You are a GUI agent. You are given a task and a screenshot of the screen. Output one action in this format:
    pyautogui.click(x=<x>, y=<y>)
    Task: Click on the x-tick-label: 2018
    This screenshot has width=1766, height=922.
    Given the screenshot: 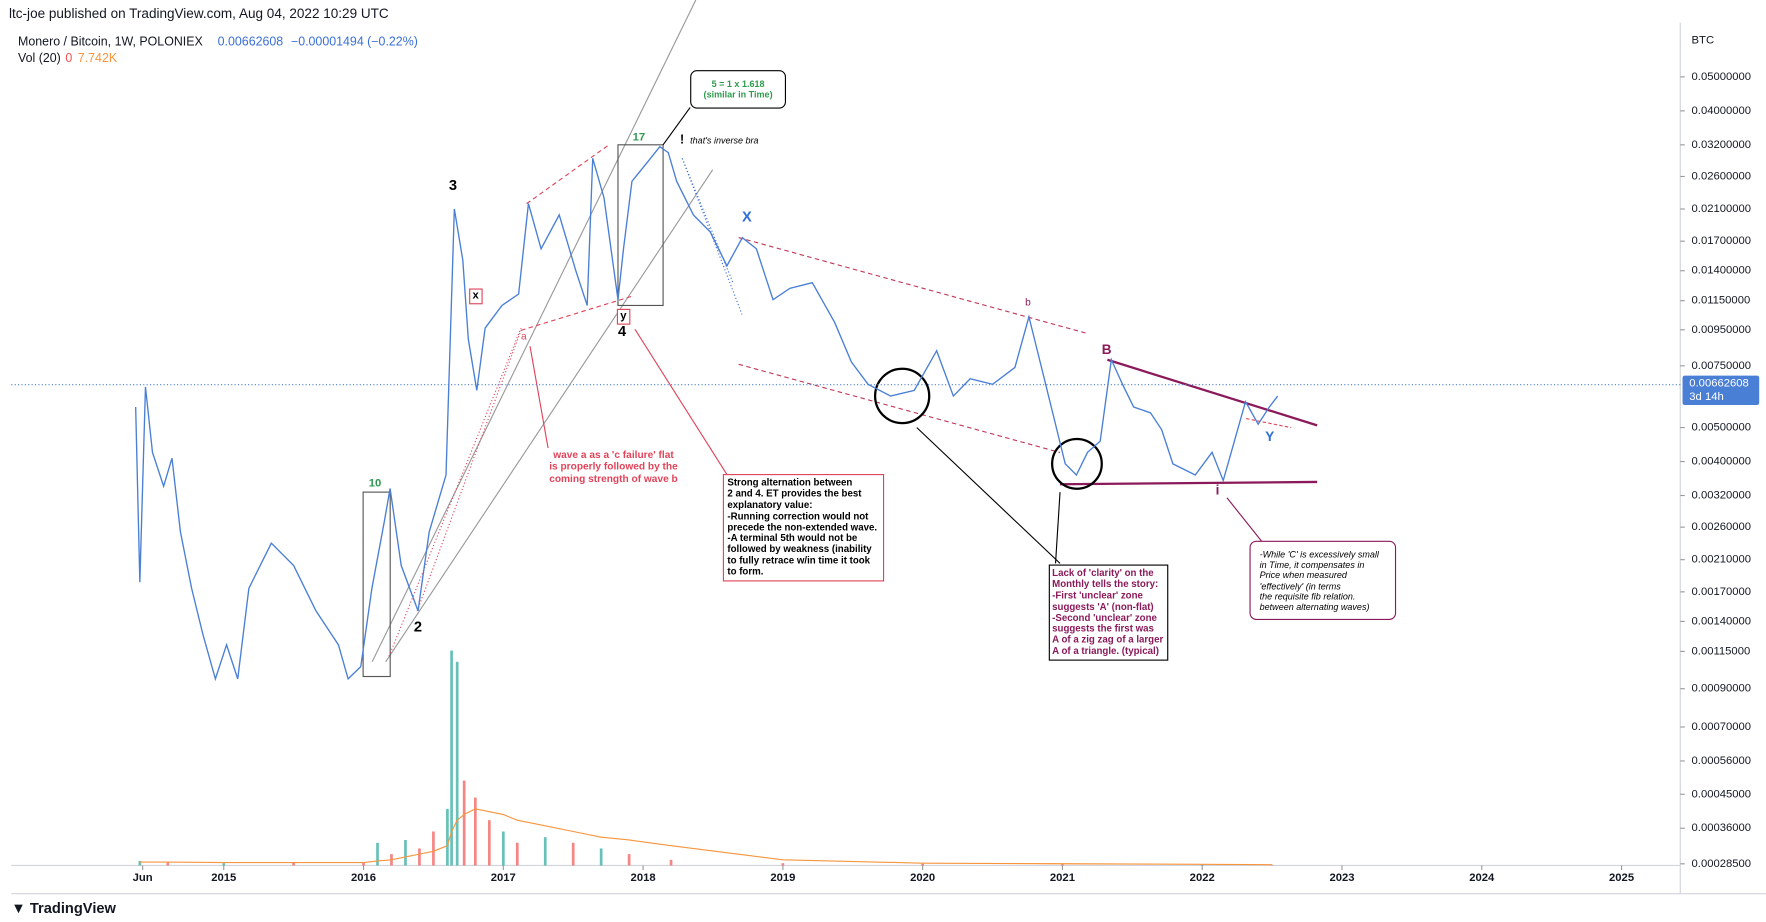 What is the action you would take?
    pyautogui.click(x=643, y=878)
    